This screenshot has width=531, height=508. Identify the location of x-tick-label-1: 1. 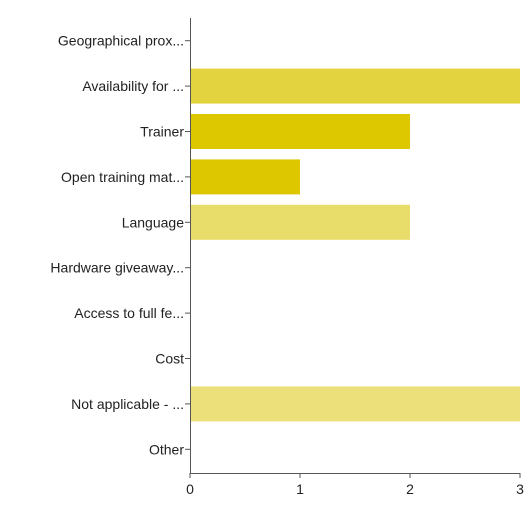
(300, 489).